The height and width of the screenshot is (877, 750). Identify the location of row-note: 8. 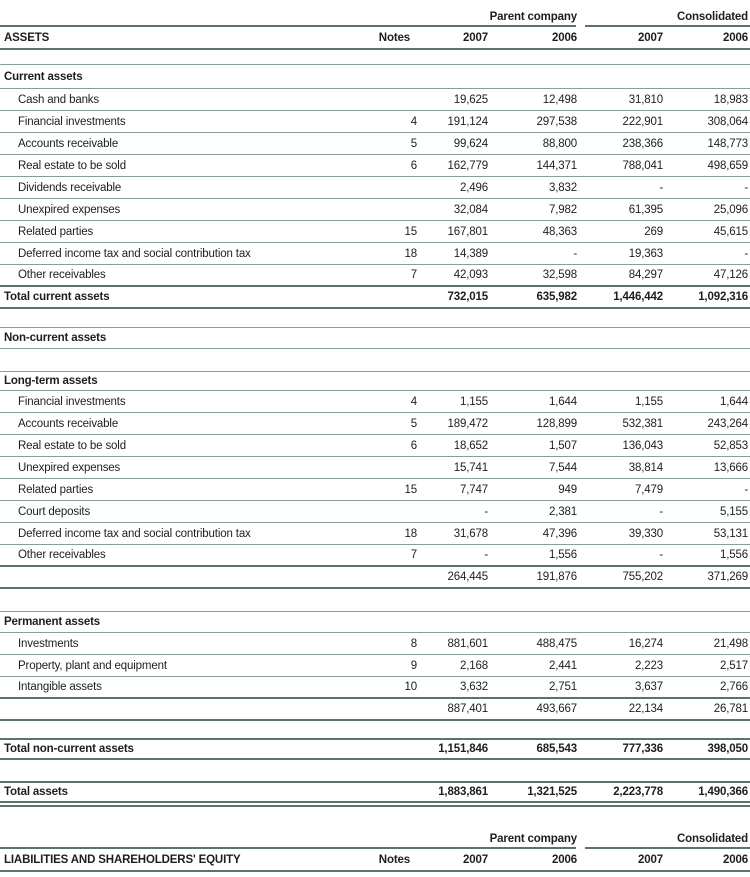
(413, 643).